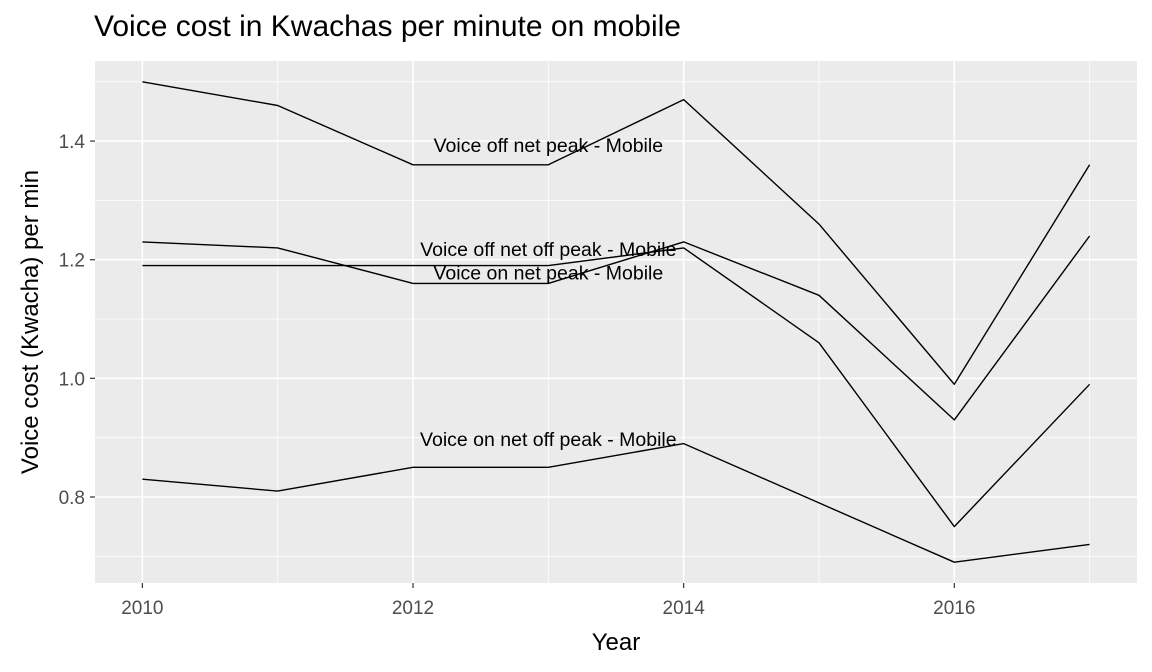  What do you see at coordinates (548, 250) in the screenshot?
I see `series-label-2: Voice off net off peak - Mobile` at bounding box center [548, 250].